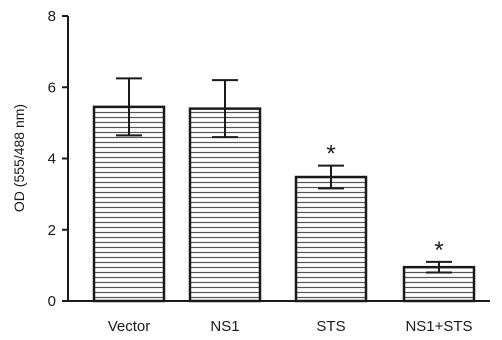  I want to click on x-tick-label-2: STS, so click(330, 326).